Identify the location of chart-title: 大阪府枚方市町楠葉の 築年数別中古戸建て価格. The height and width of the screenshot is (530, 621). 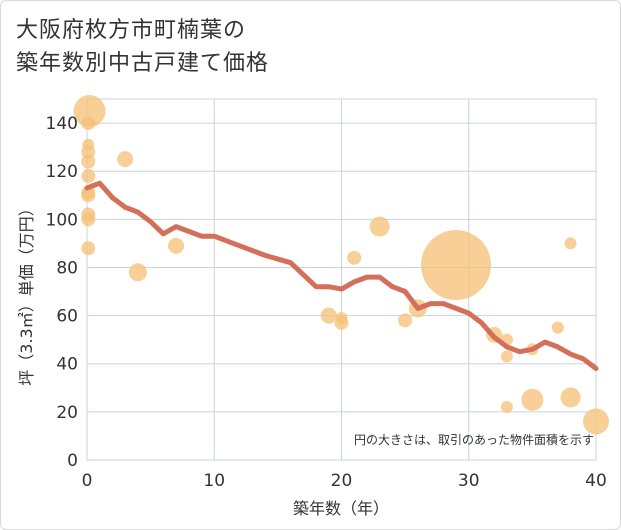
(296, 47).